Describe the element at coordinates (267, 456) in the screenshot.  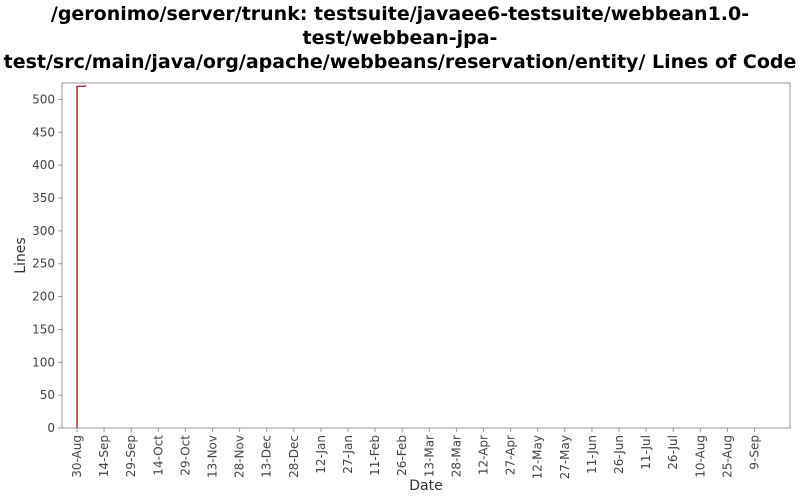
I see `x-tick-label: 13-Dec` at that location.